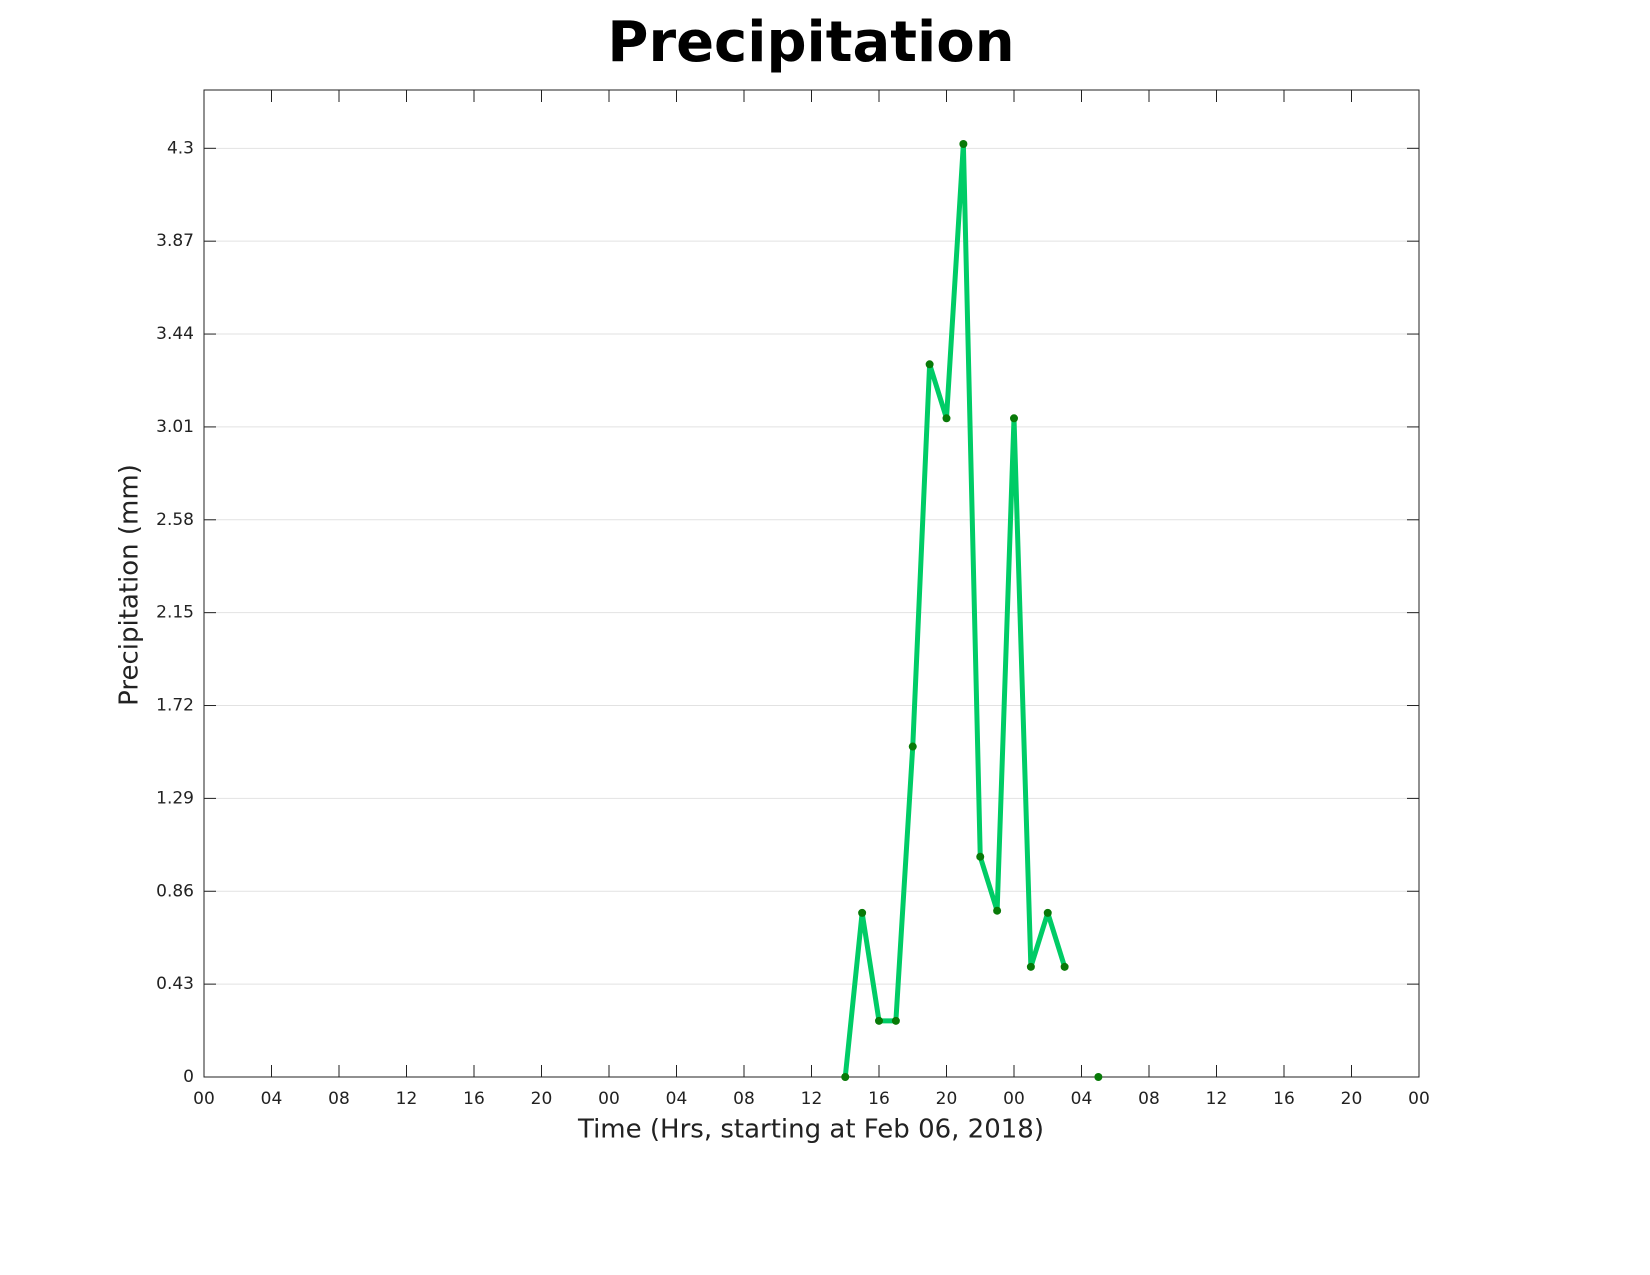  What do you see at coordinates (810, 1130) in the screenshot?
I see `x-axis-label: Time (Hrs, starting at Feb 06, 2018)` at bounding box center [810, 1130].